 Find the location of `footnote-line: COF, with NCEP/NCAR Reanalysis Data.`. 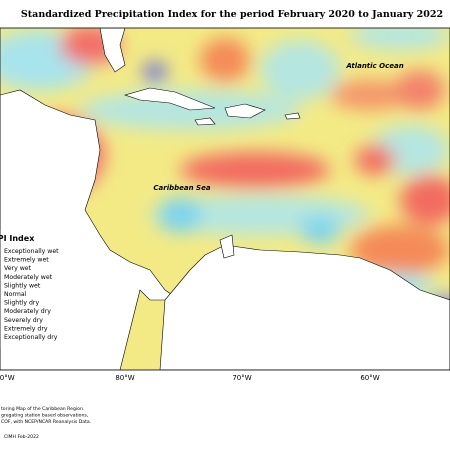

footnote-line: COF, with NCEP/NCAR Reanalysis Data. is located at coordinates (46, 422).